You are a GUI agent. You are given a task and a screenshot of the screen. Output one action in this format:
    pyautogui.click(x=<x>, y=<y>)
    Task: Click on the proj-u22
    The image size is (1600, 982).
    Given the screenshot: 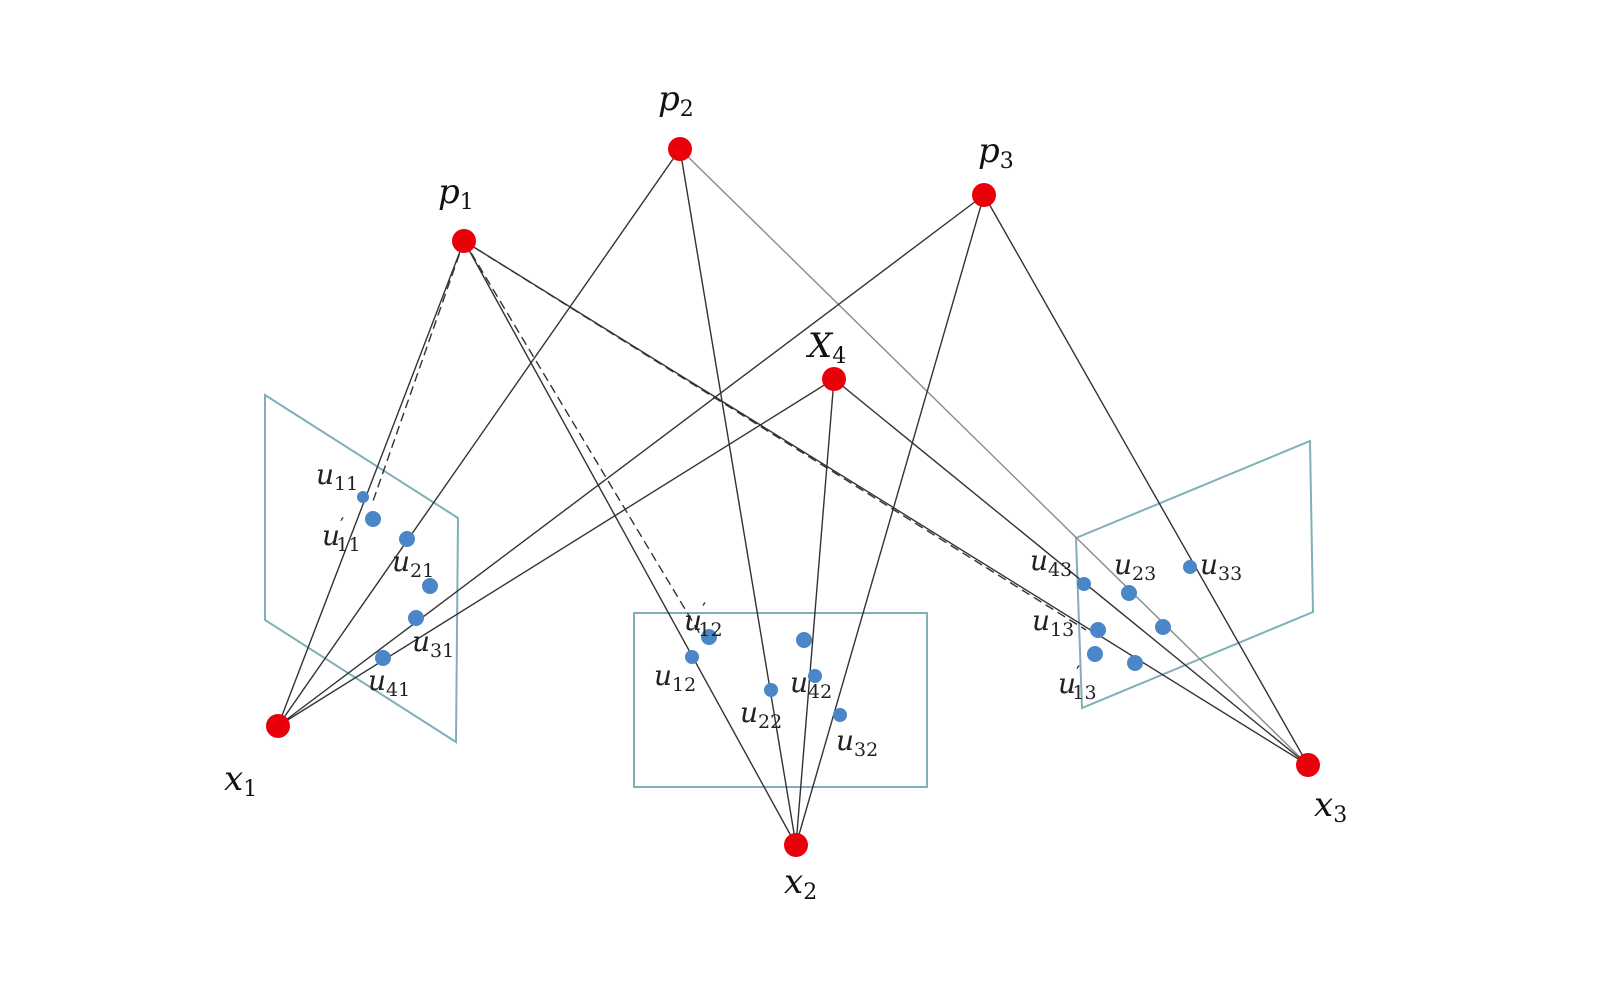 What is the action you would take?
    pyautogui.click(x=771, y=690)
    